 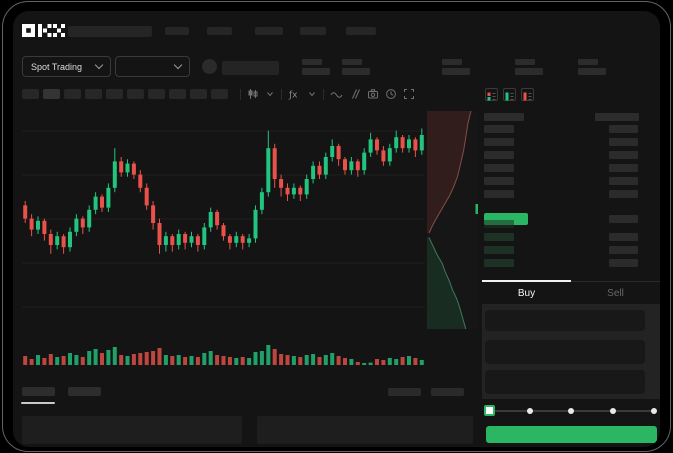 What do you see at coordinates (409, 94) in the screenshot?
I see `fullscreen-icon` at bounding box center [409, 94].